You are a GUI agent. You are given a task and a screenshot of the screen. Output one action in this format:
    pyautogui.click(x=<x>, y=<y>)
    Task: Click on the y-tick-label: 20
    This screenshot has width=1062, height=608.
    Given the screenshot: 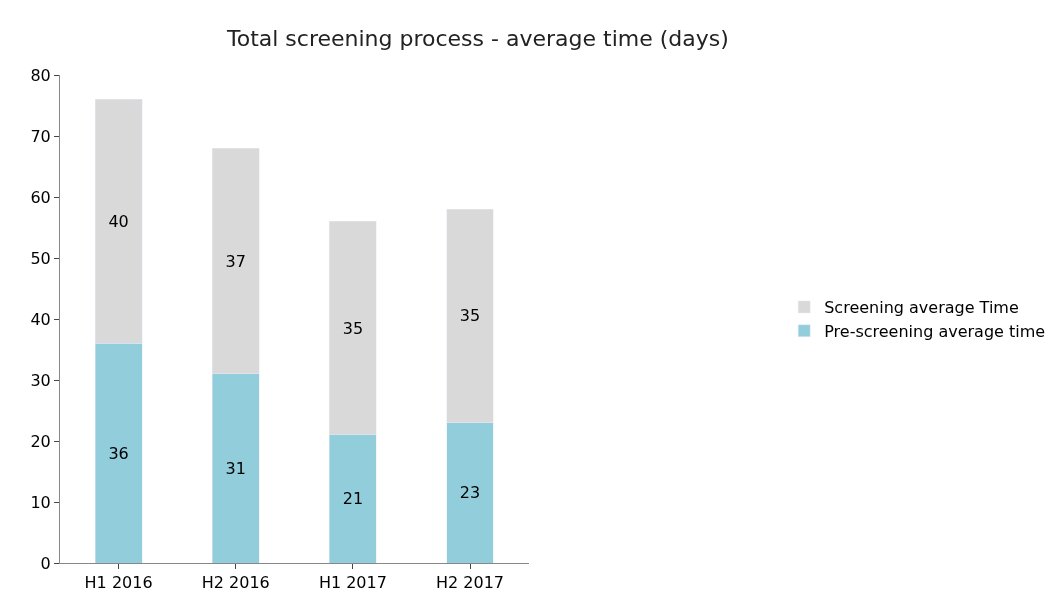 What is the action you would take?
    pyautogui.click(x=40, y=441)
    